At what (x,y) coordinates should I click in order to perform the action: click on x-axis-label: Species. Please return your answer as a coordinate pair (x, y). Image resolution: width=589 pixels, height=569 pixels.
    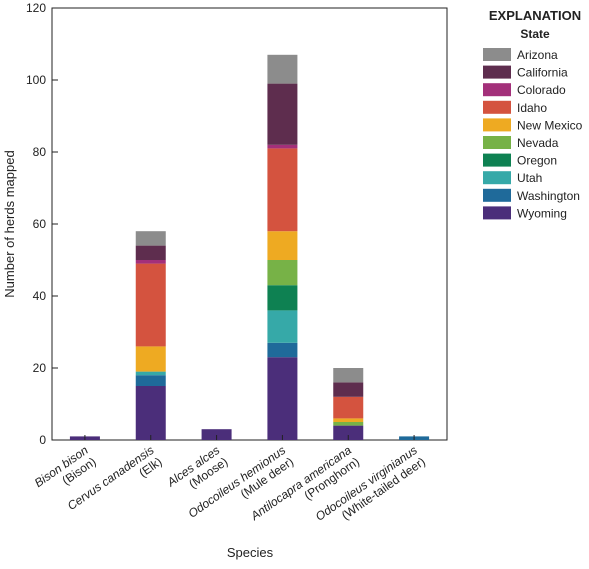
    Looking at the image, I should click on (250, 552).